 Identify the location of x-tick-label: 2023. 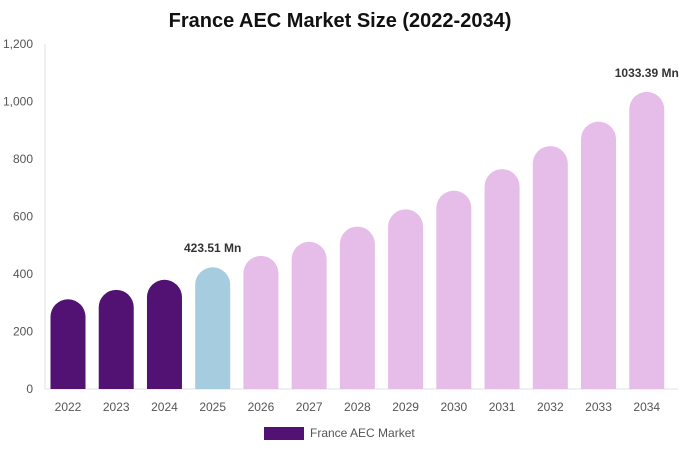
(116, 407).